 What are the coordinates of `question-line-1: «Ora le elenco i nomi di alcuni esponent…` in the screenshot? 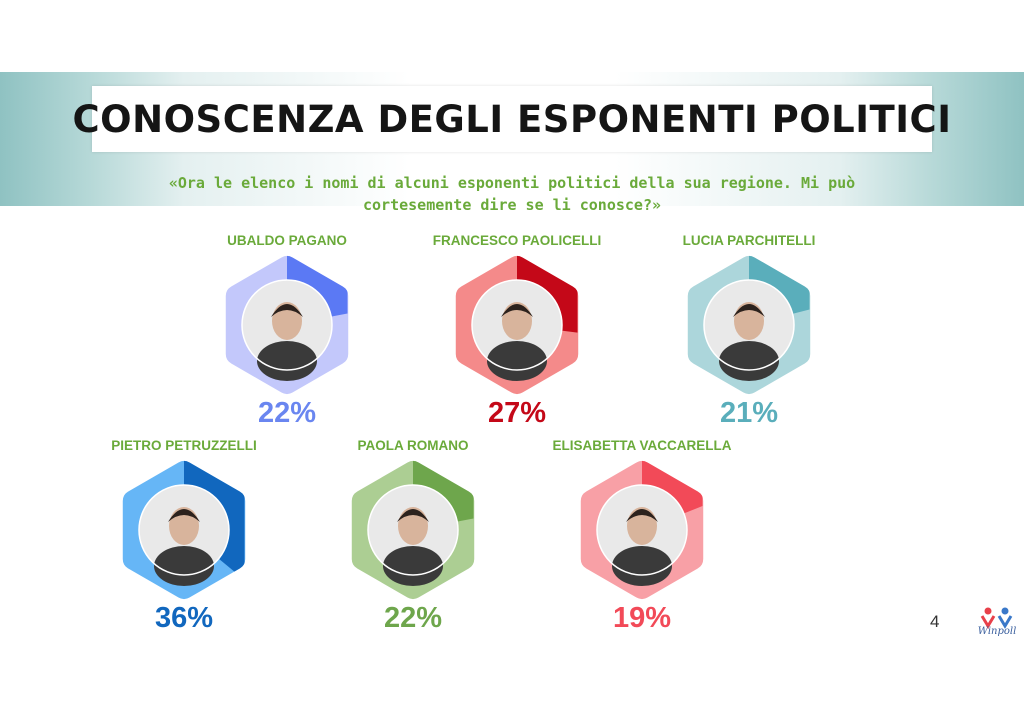 It's located at (512, 183).